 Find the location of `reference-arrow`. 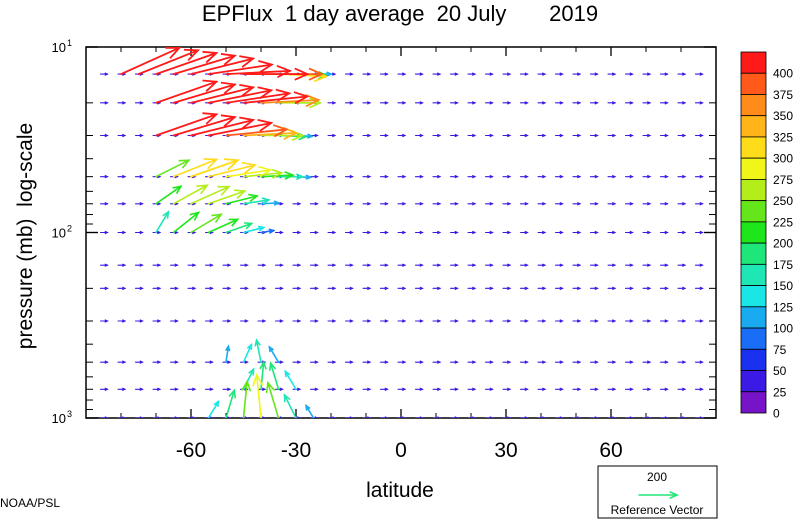

reference-arrow is located at coordinates (658, 495).